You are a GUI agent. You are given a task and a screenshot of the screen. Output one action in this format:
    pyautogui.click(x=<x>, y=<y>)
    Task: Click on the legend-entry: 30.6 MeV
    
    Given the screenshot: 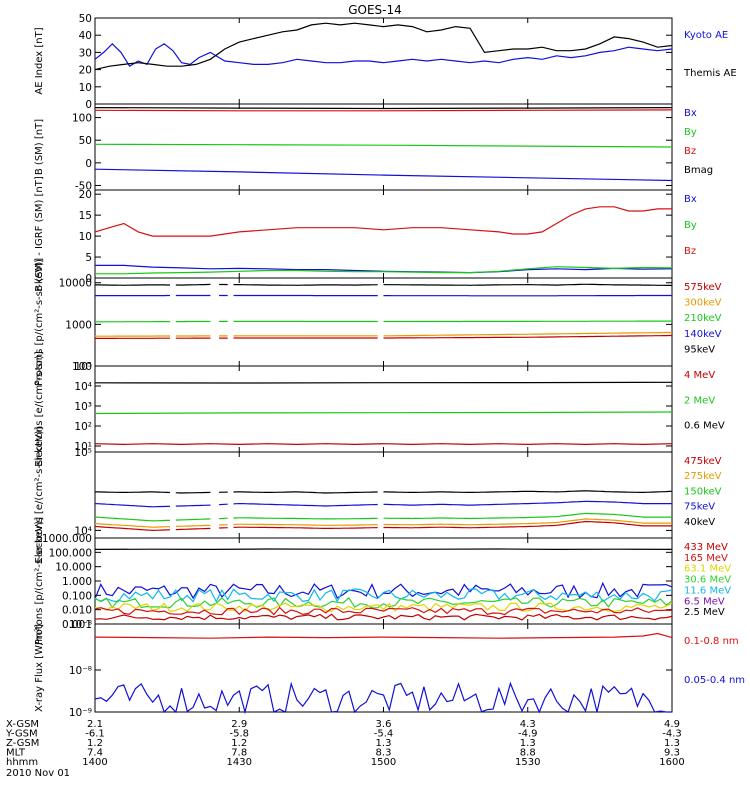 What is the action you would take?
    pyautogui.click(x=707, y=580)
    